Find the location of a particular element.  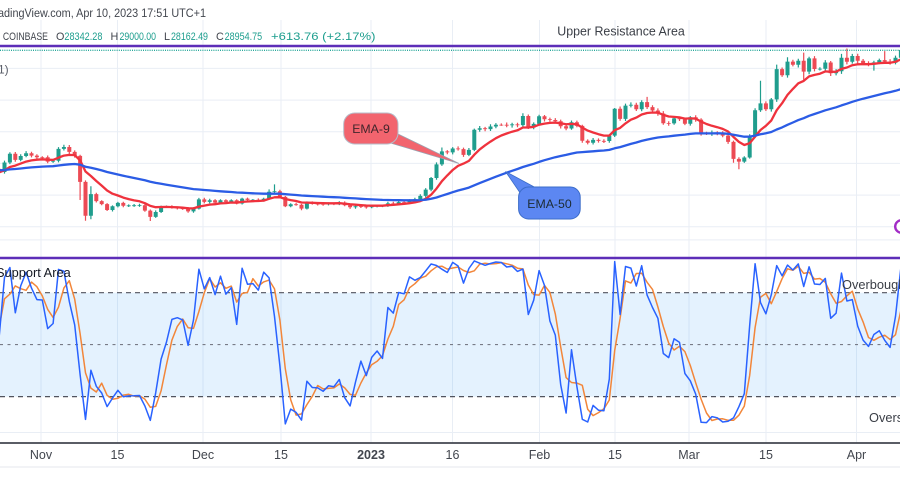

svg-text: EMA-50 is located at coordinates (549, 204).